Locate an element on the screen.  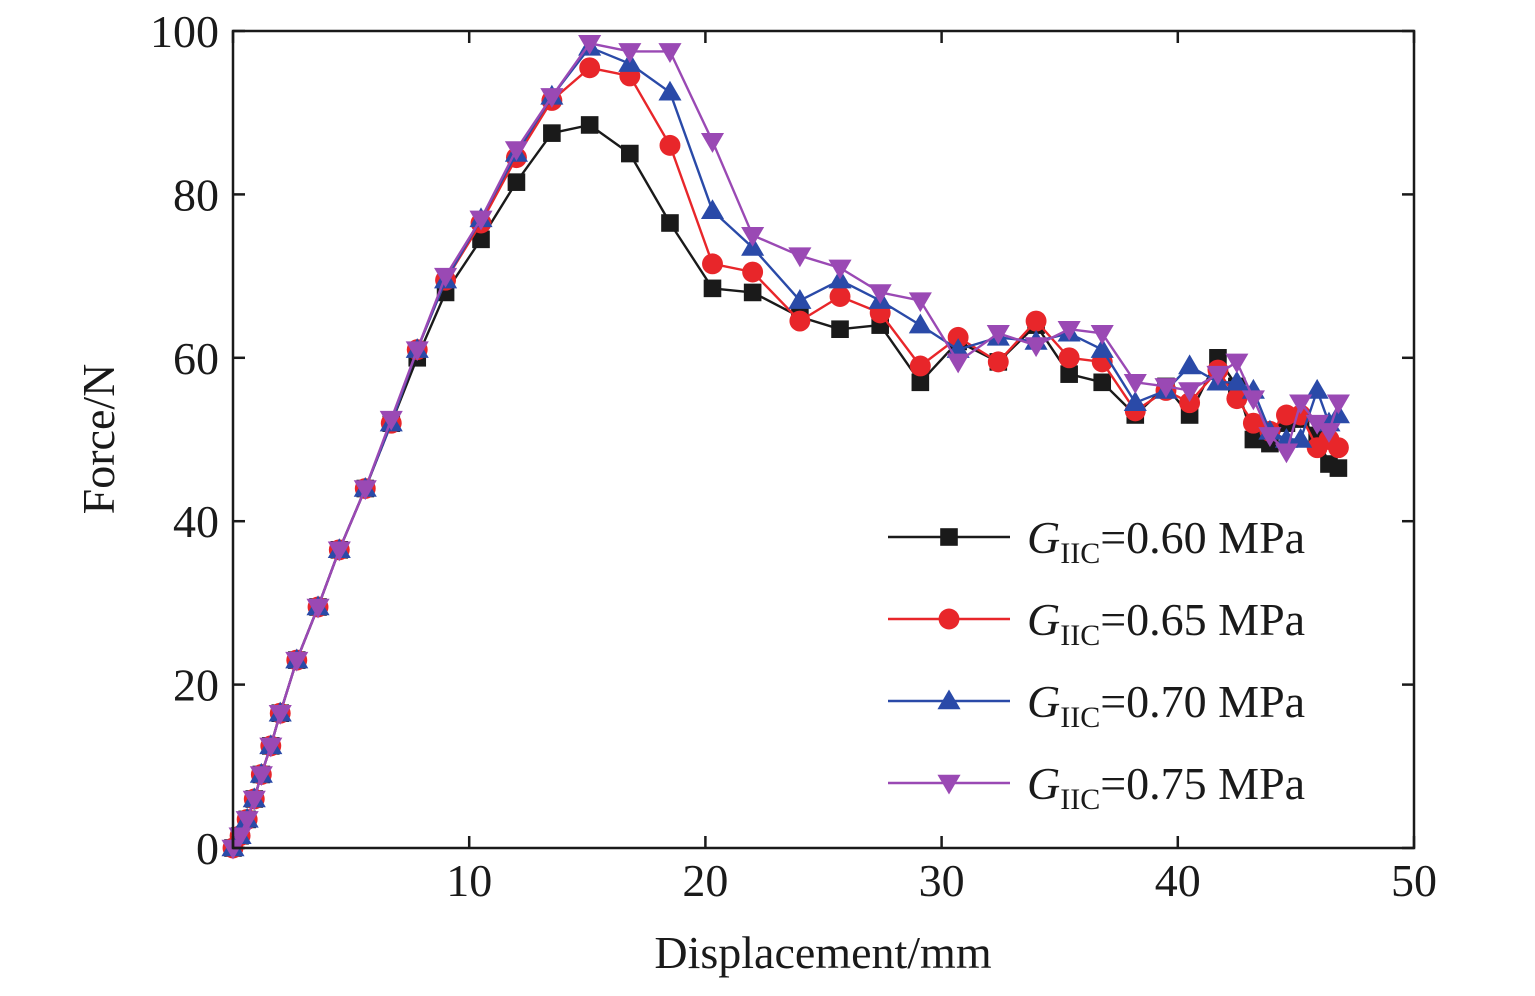
y-tick-label: 20 is located at coordinates (196, 685).